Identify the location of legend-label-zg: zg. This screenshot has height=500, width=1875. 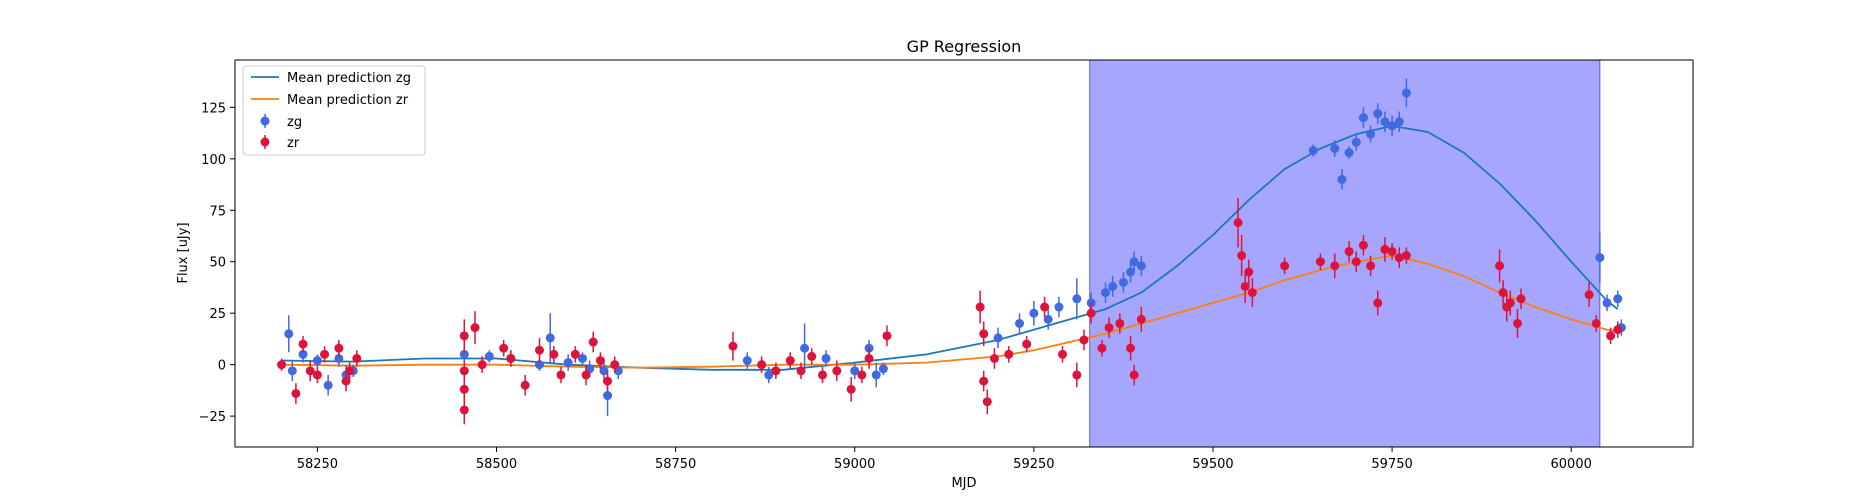
(294, 122).